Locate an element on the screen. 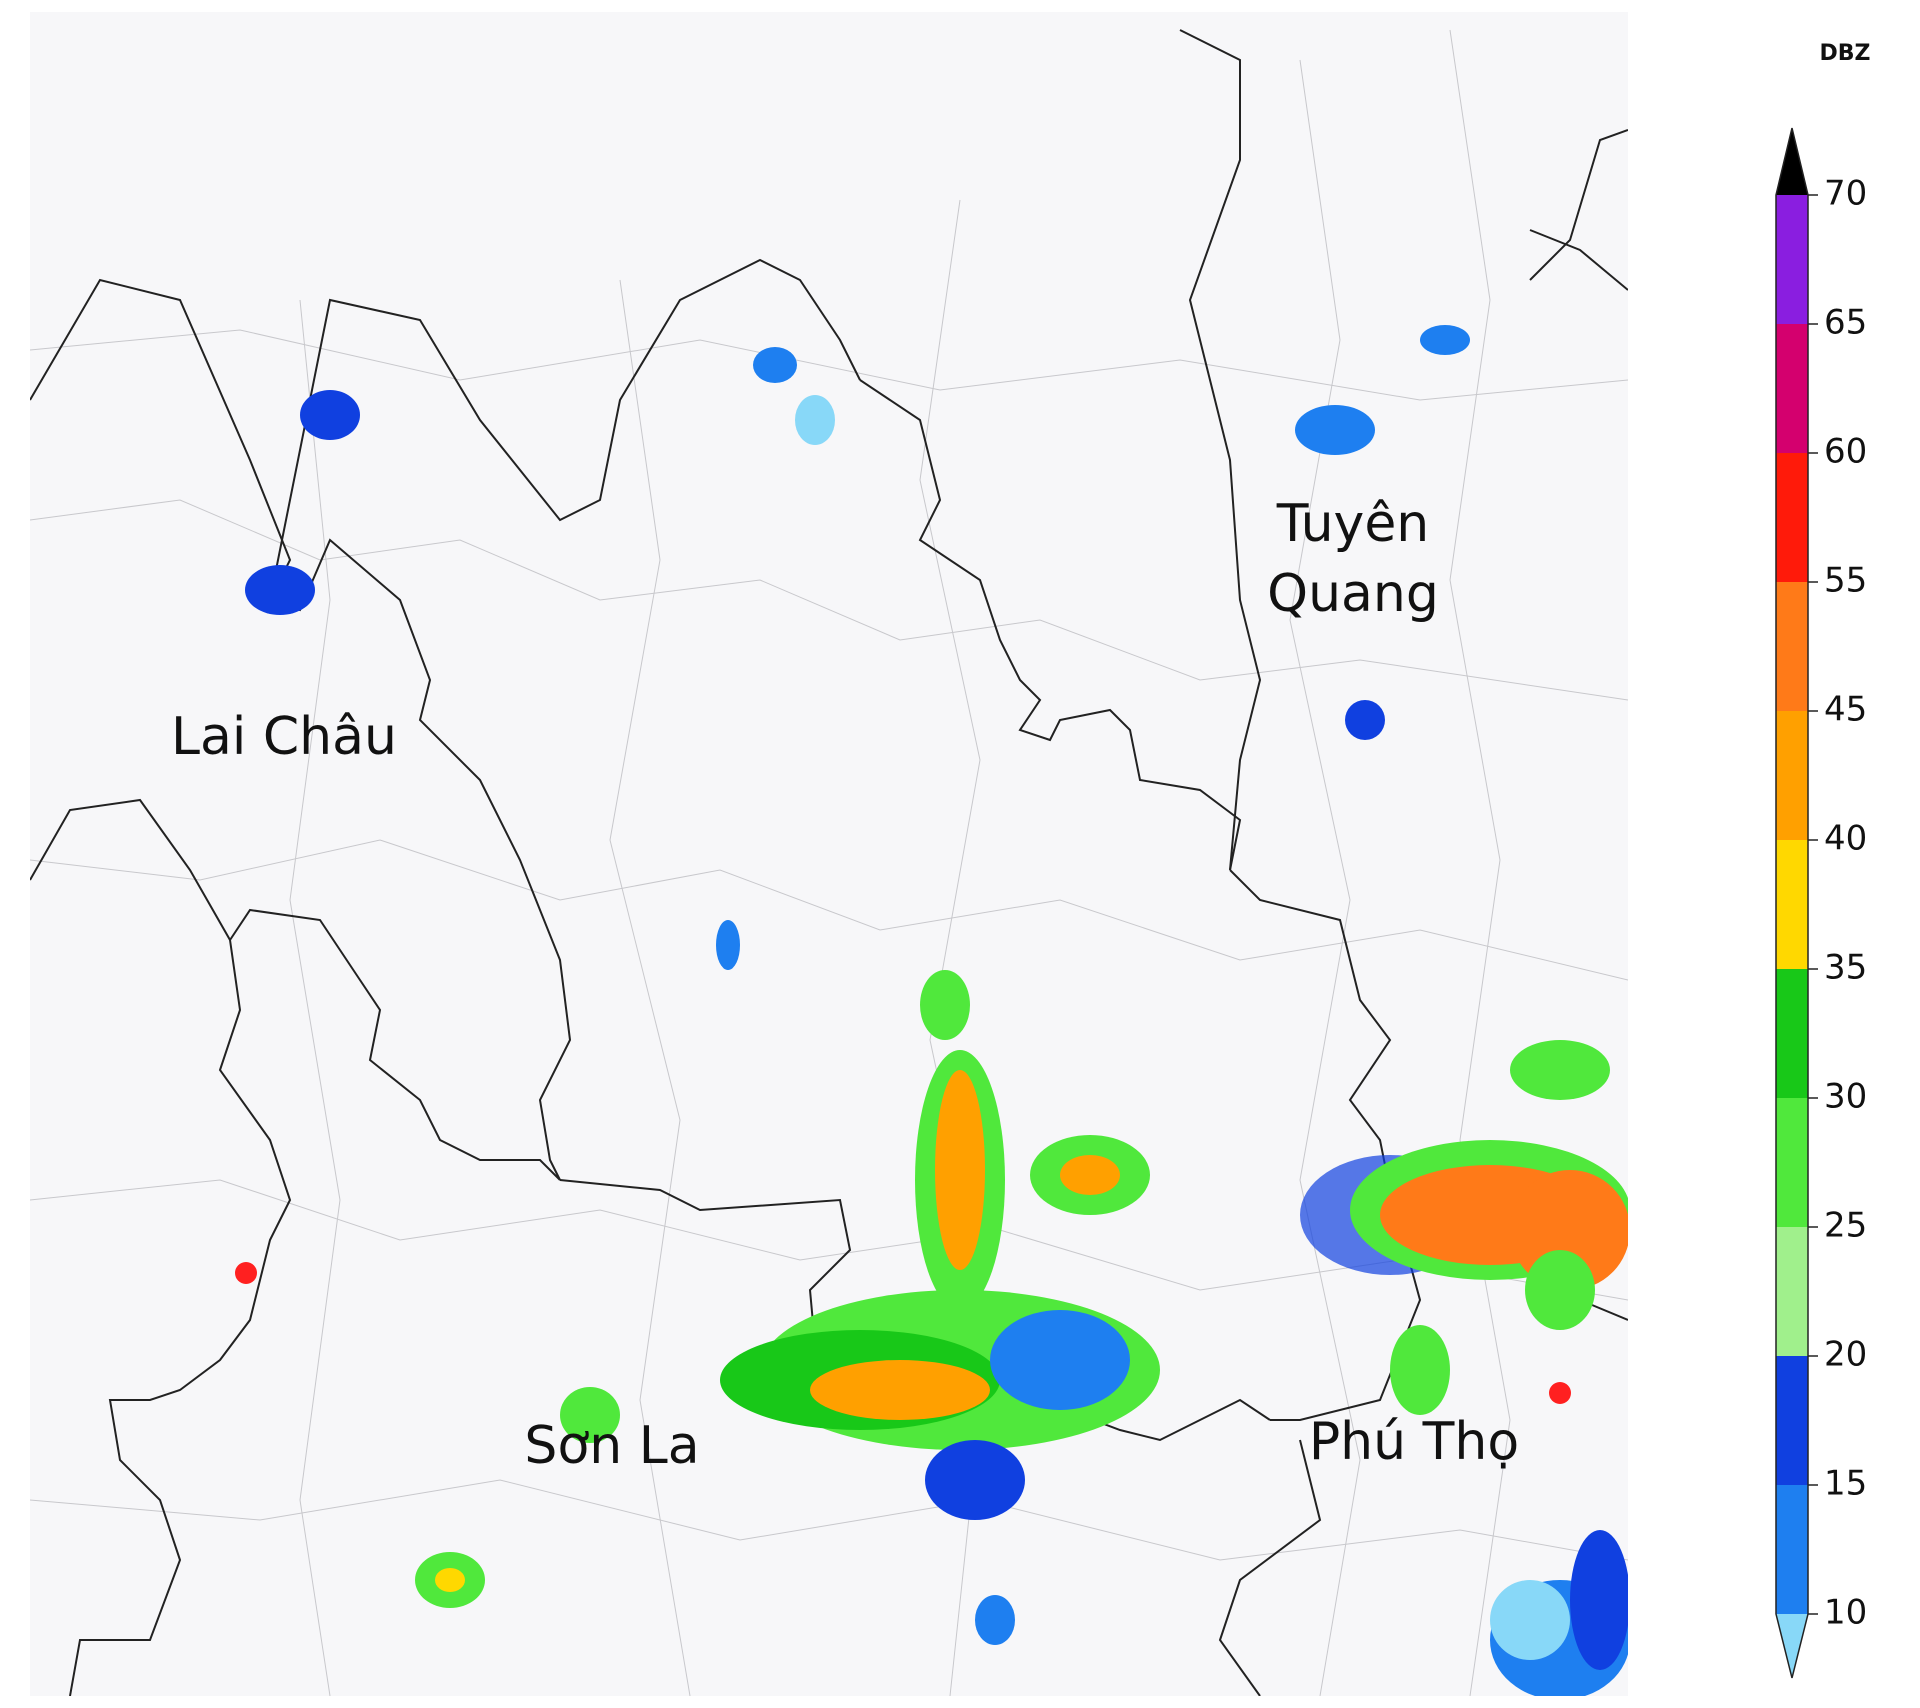 Image resolution: width=1920 pixels, height=1708 pixels. place-label: Quang is located at coordinates (1353, 594).